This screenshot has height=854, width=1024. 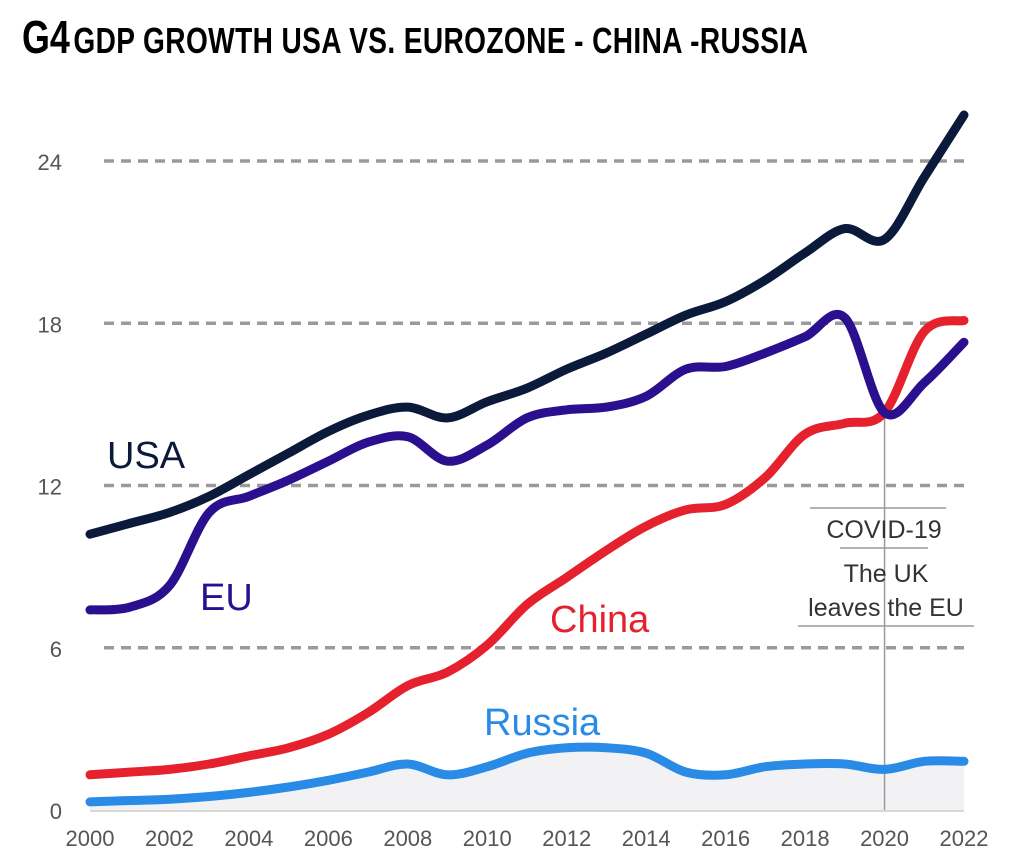 What do you see at coordinates (542, 723) in the screenshot?
I see `series-label-russia: Russia` at bounding box center [542, 723].